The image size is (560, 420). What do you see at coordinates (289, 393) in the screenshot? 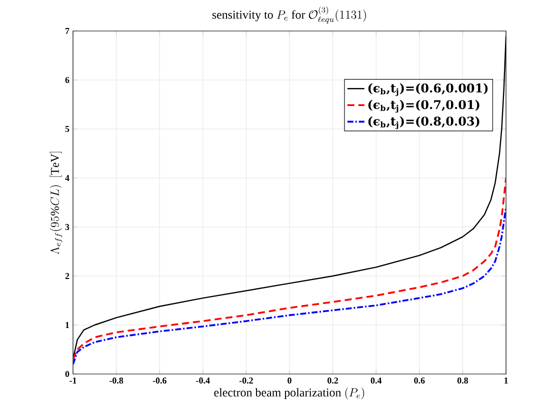
I see `x-axis-title: $\text{electron beam polarization } (P_e)$` at bounding box center [289, 393].